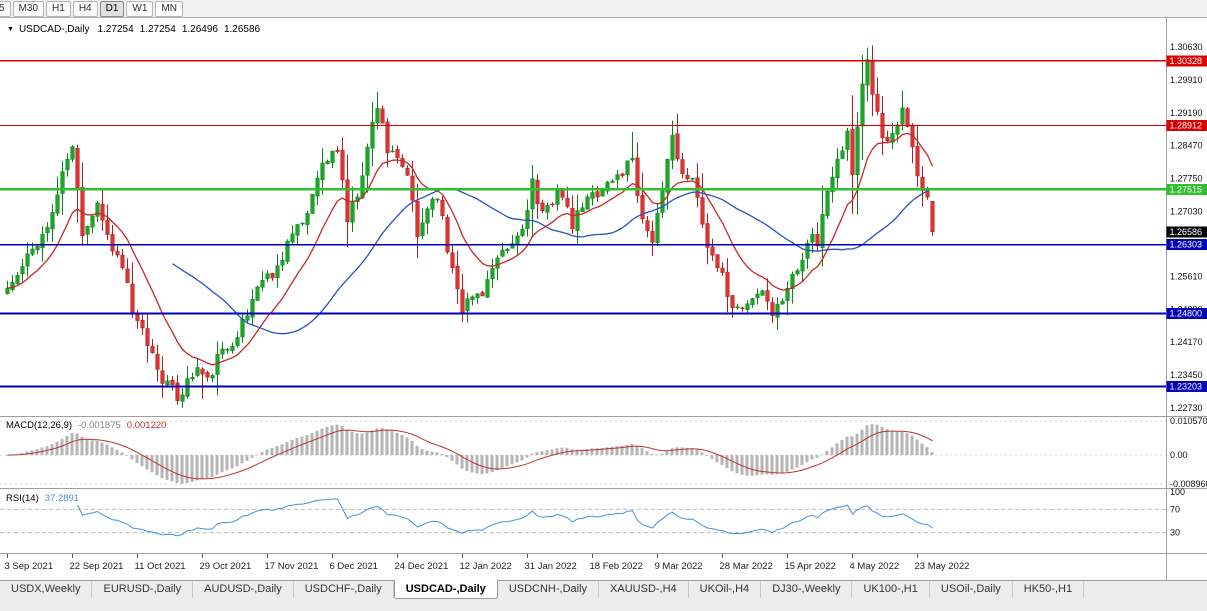  Describe the element at coordinates (10, 29) in the screenshot. I see `symbol-dropdown-icon: ▼` at that location.